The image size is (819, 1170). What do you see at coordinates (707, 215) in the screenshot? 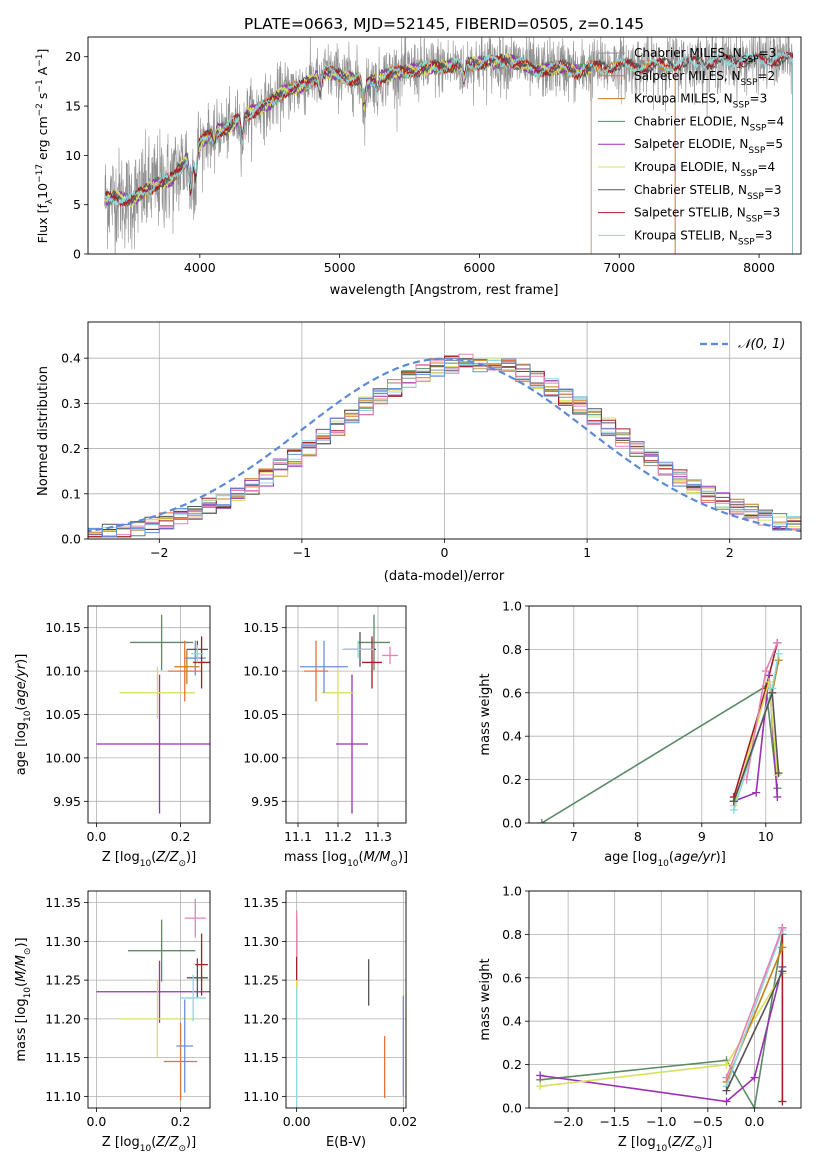
I see `legend-label-7: Salpeter STELIB, NSSP=3` at bounding box center [707, 215].